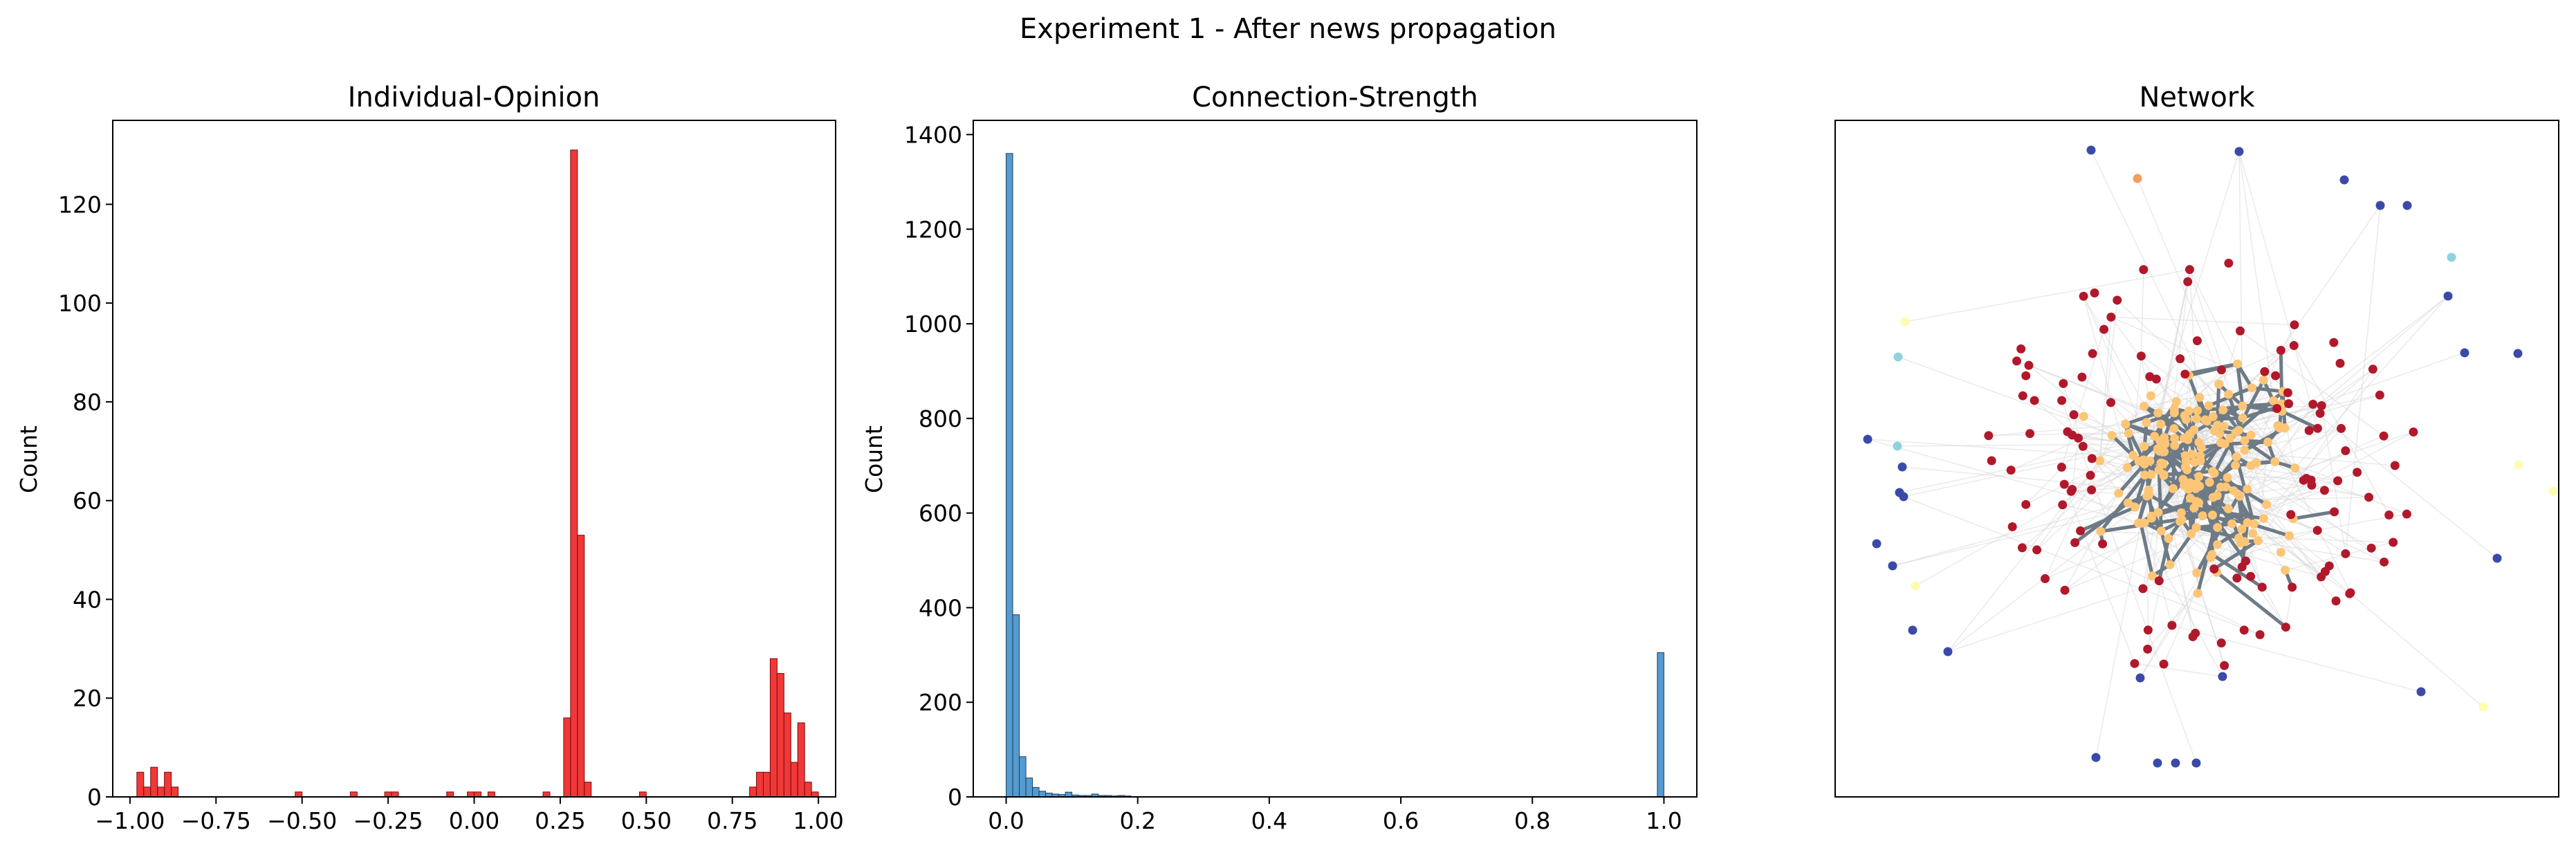  I want to click on x-tick-label: 0.50, so click(646, 820).